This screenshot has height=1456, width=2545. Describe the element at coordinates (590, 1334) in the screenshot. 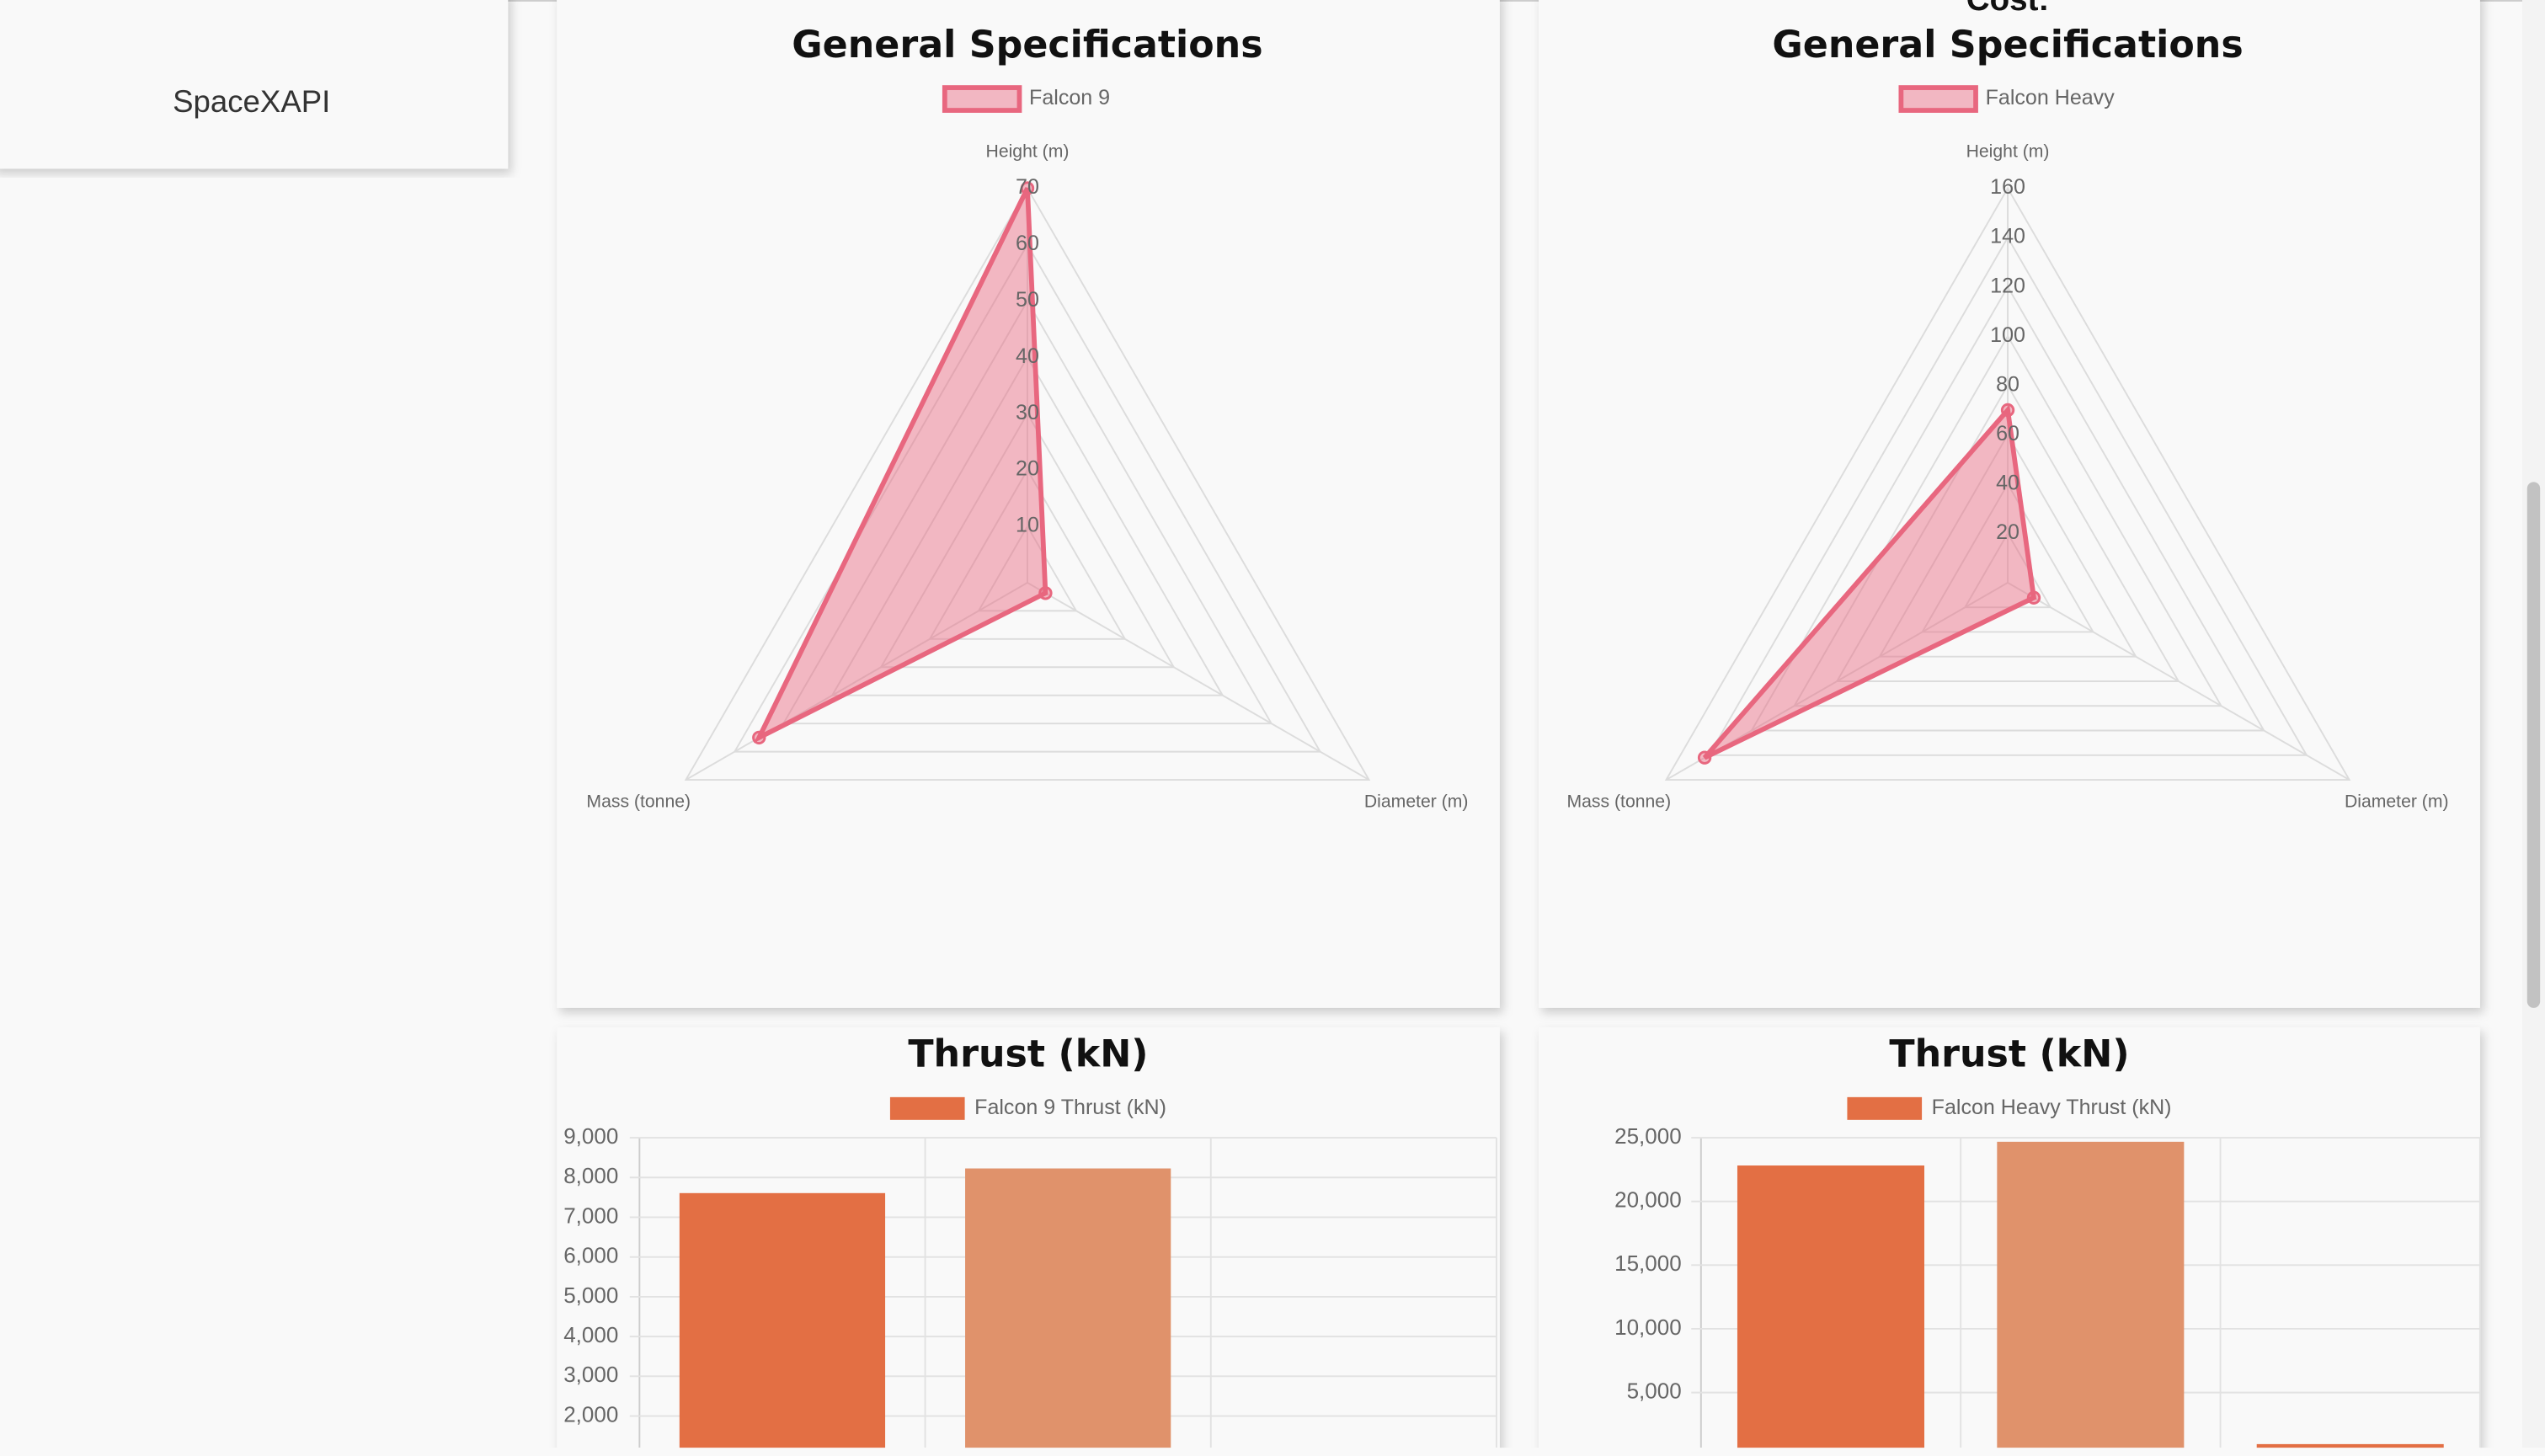

I see `y-tick-label: 4,000` at that location.